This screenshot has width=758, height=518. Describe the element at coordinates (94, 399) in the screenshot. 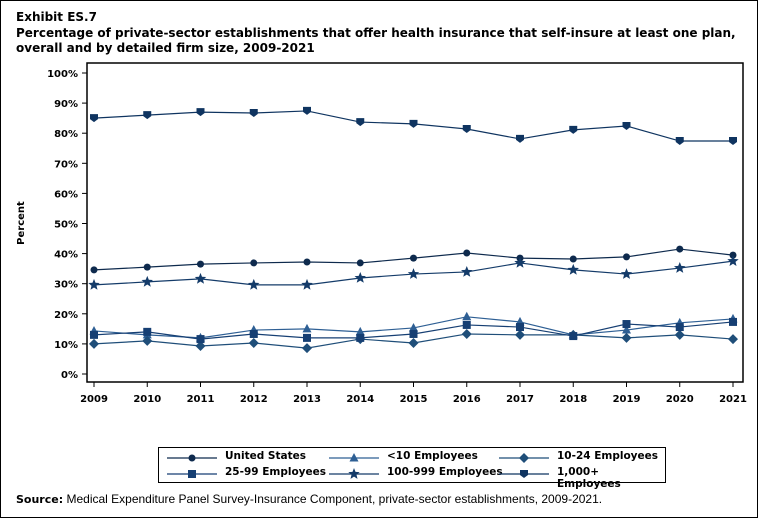

I see `x-tick-label: 2009` at that location.